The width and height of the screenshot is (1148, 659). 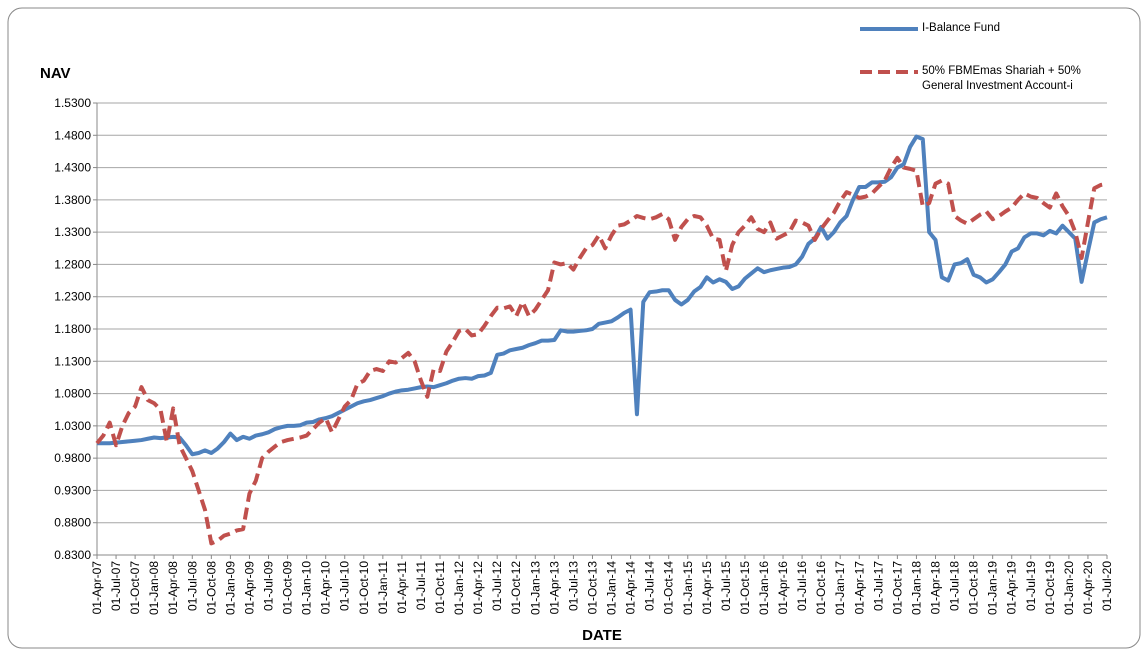 I want to click on x-tick-label: 01-Apr-20, so click(x=1088, y=588).